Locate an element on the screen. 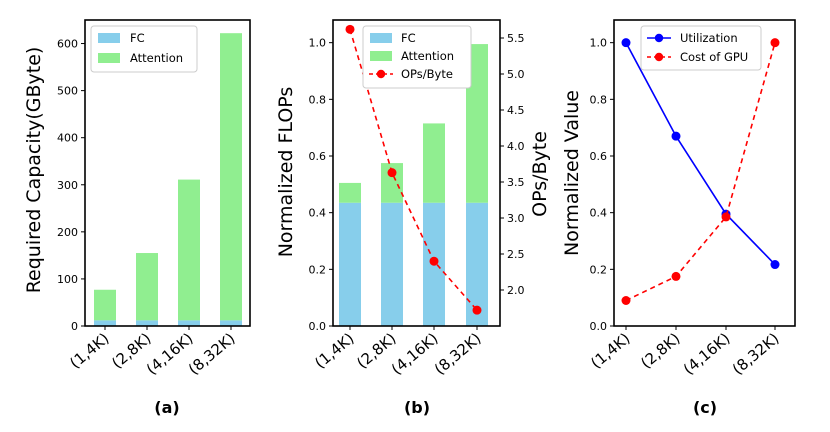 This screenshot has width=830, height=432. panel-a-frame is located at coordinates (167, 173).